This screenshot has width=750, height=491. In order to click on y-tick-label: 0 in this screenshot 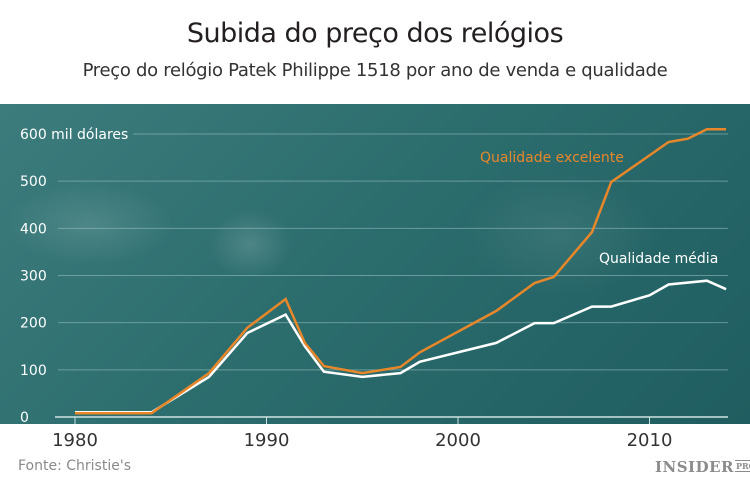, I will do `click(24, 418)`.